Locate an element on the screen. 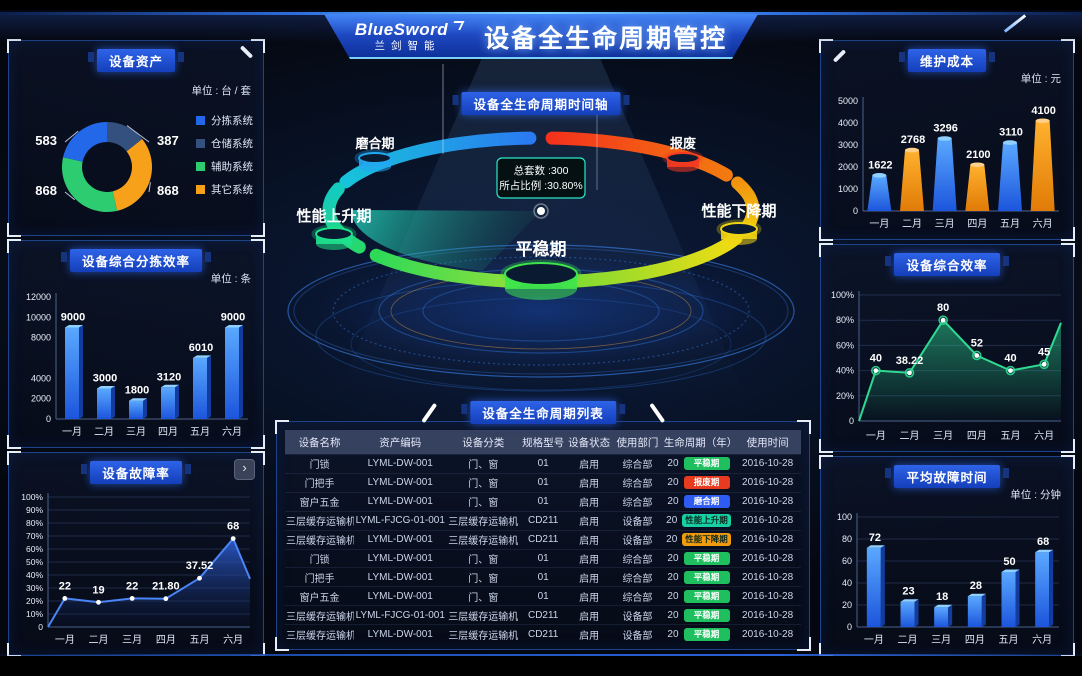  legend-item: 其它系统 is located at coordinates (224, 189).